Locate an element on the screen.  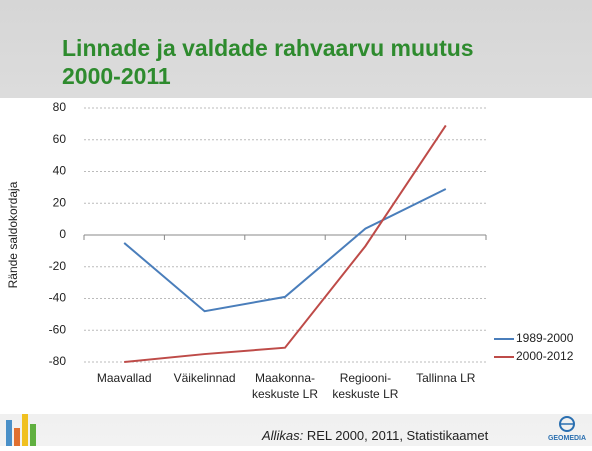
y-tick-label: -20 is located at coordinates (58, 266).